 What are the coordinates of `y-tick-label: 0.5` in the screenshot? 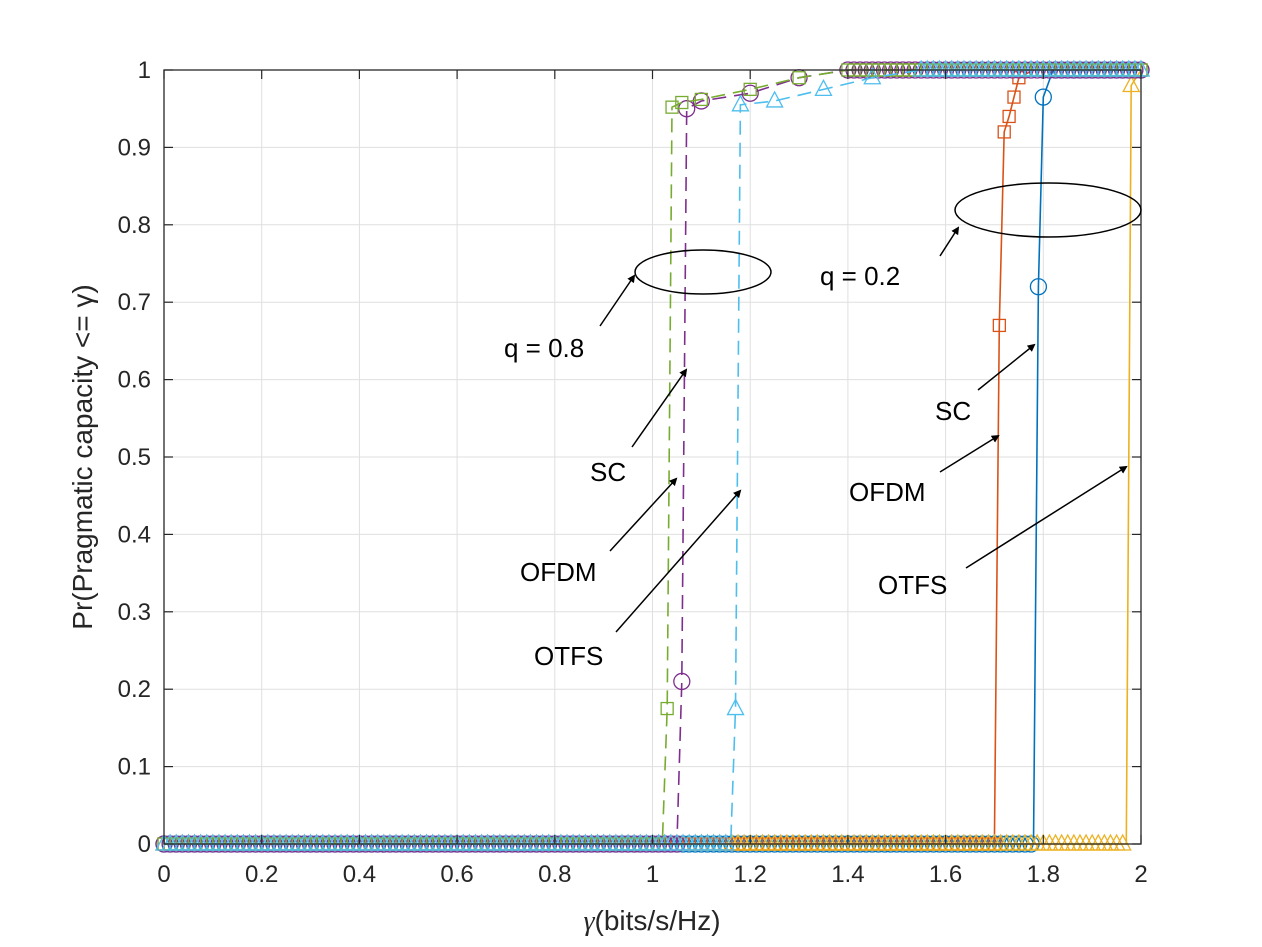 It's located at (134, 457).